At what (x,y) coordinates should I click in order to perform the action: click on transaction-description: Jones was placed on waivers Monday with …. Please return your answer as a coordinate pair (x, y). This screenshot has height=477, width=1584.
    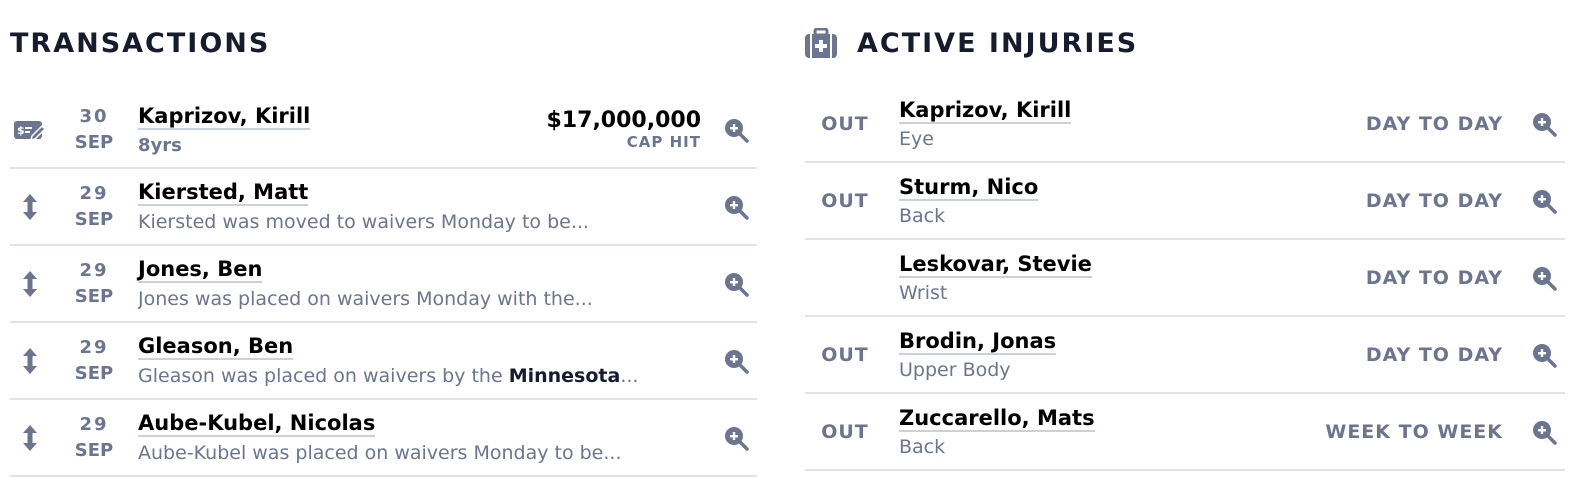
    Looking at the image, I should click on (365, 299).